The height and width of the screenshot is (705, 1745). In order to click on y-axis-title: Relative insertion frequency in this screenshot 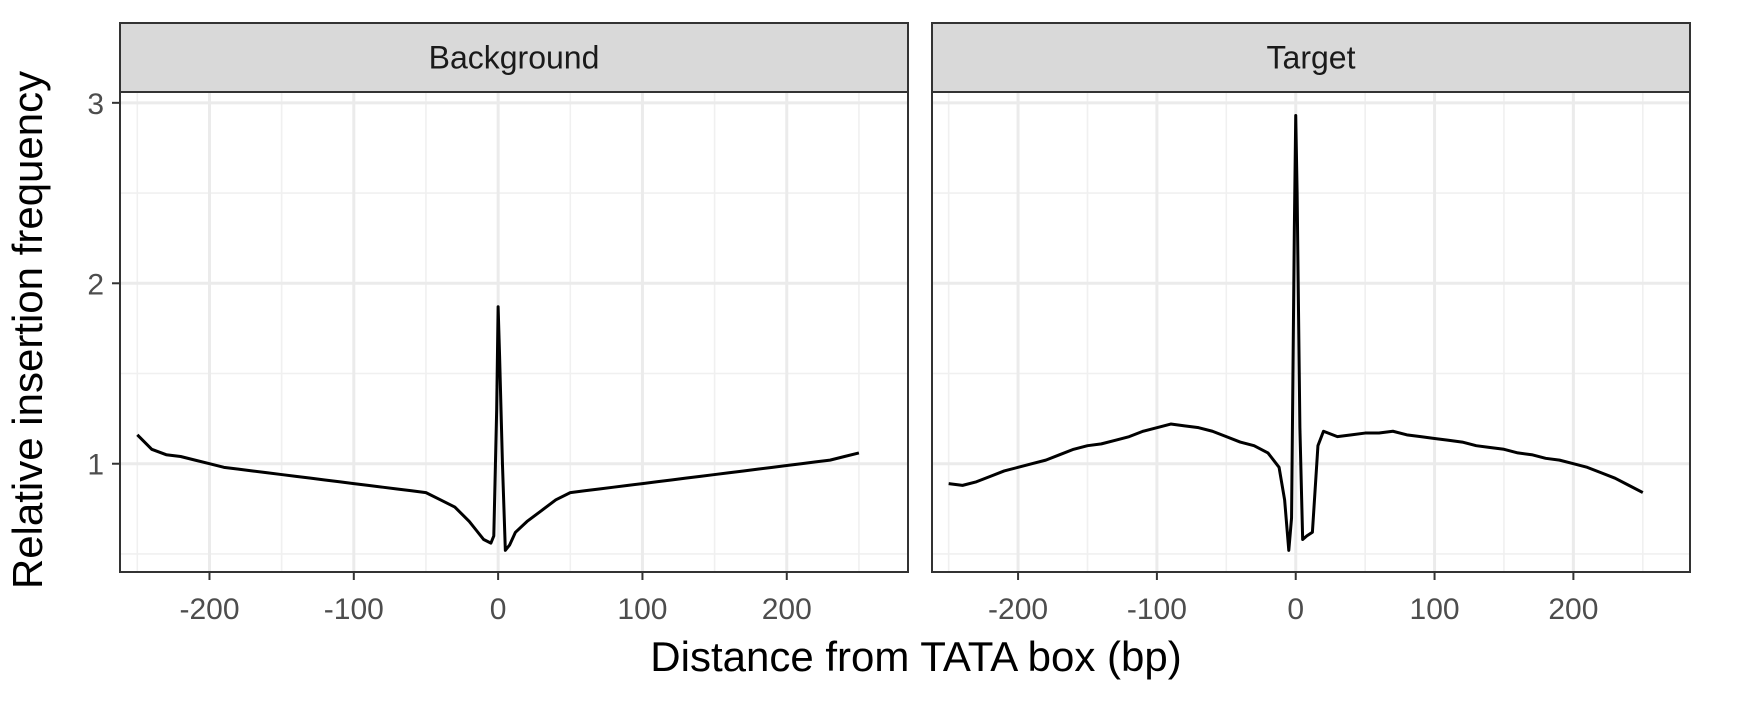, I will do `click(27, 330)`.